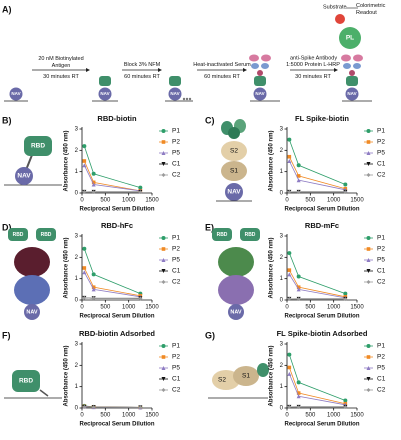 This screenshot has width=401, height=440. I want to click on chart-title: FL Spike-biotin Adsorbed, so click(322, 333).